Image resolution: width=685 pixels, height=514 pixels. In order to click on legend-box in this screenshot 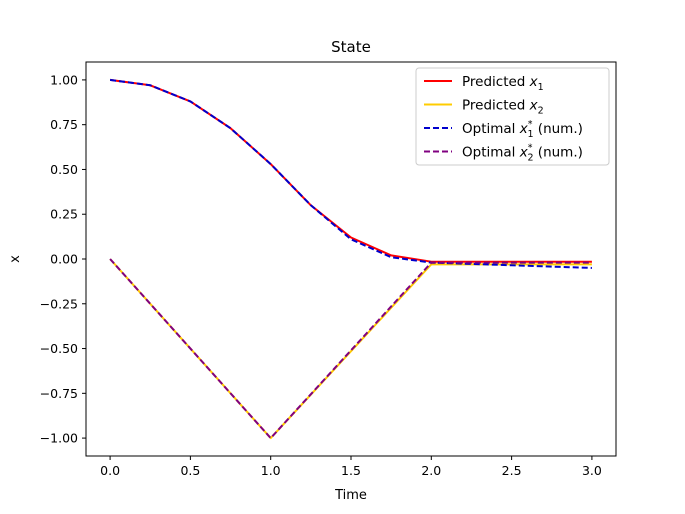, I will do `click(512, 116)`.